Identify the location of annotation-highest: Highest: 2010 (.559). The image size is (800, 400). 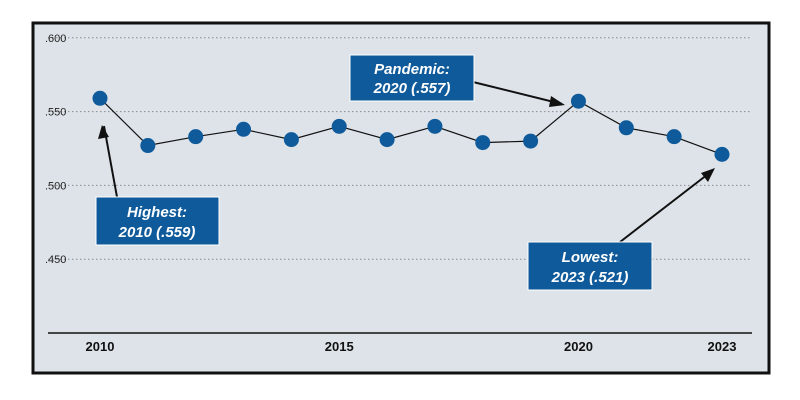
(157, 185).